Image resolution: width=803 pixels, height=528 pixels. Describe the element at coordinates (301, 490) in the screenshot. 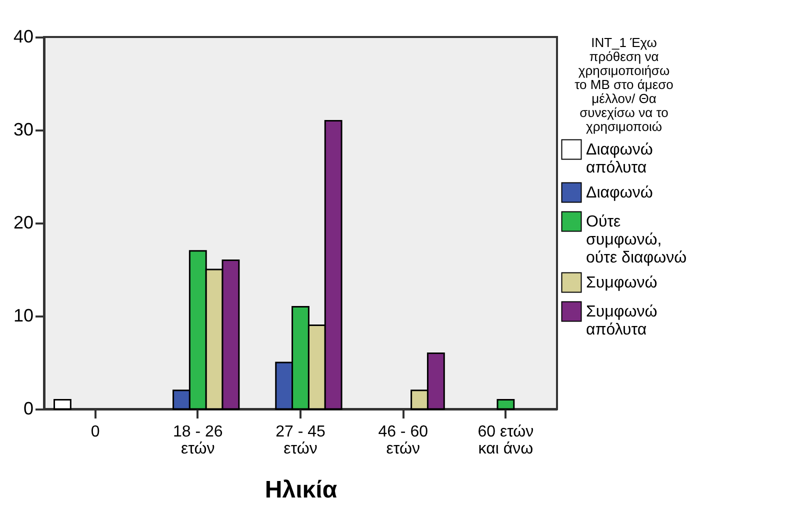

I see `x-axis-title: Ηλικία` at that location.